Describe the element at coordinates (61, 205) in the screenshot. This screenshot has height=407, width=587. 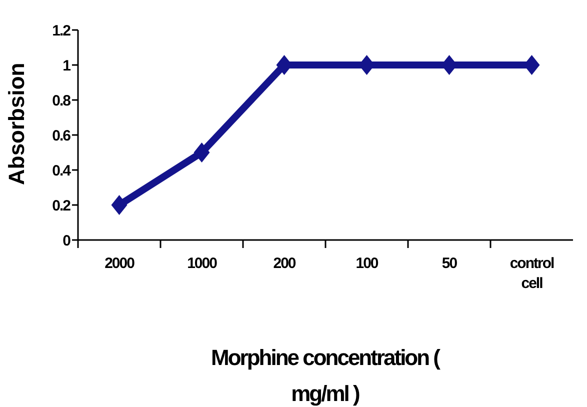
I see `y-tick-label: 0.2` at that location.